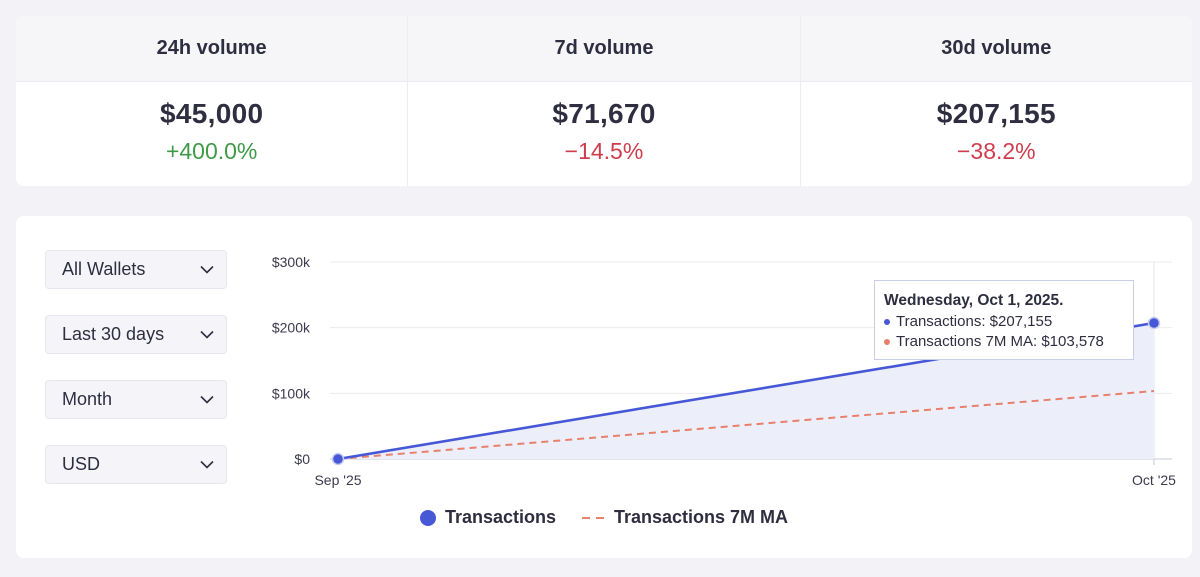 The height and width of the screenshot is (577, 1200). I want to click on stat-label: 24h volume, so click(212, 49).